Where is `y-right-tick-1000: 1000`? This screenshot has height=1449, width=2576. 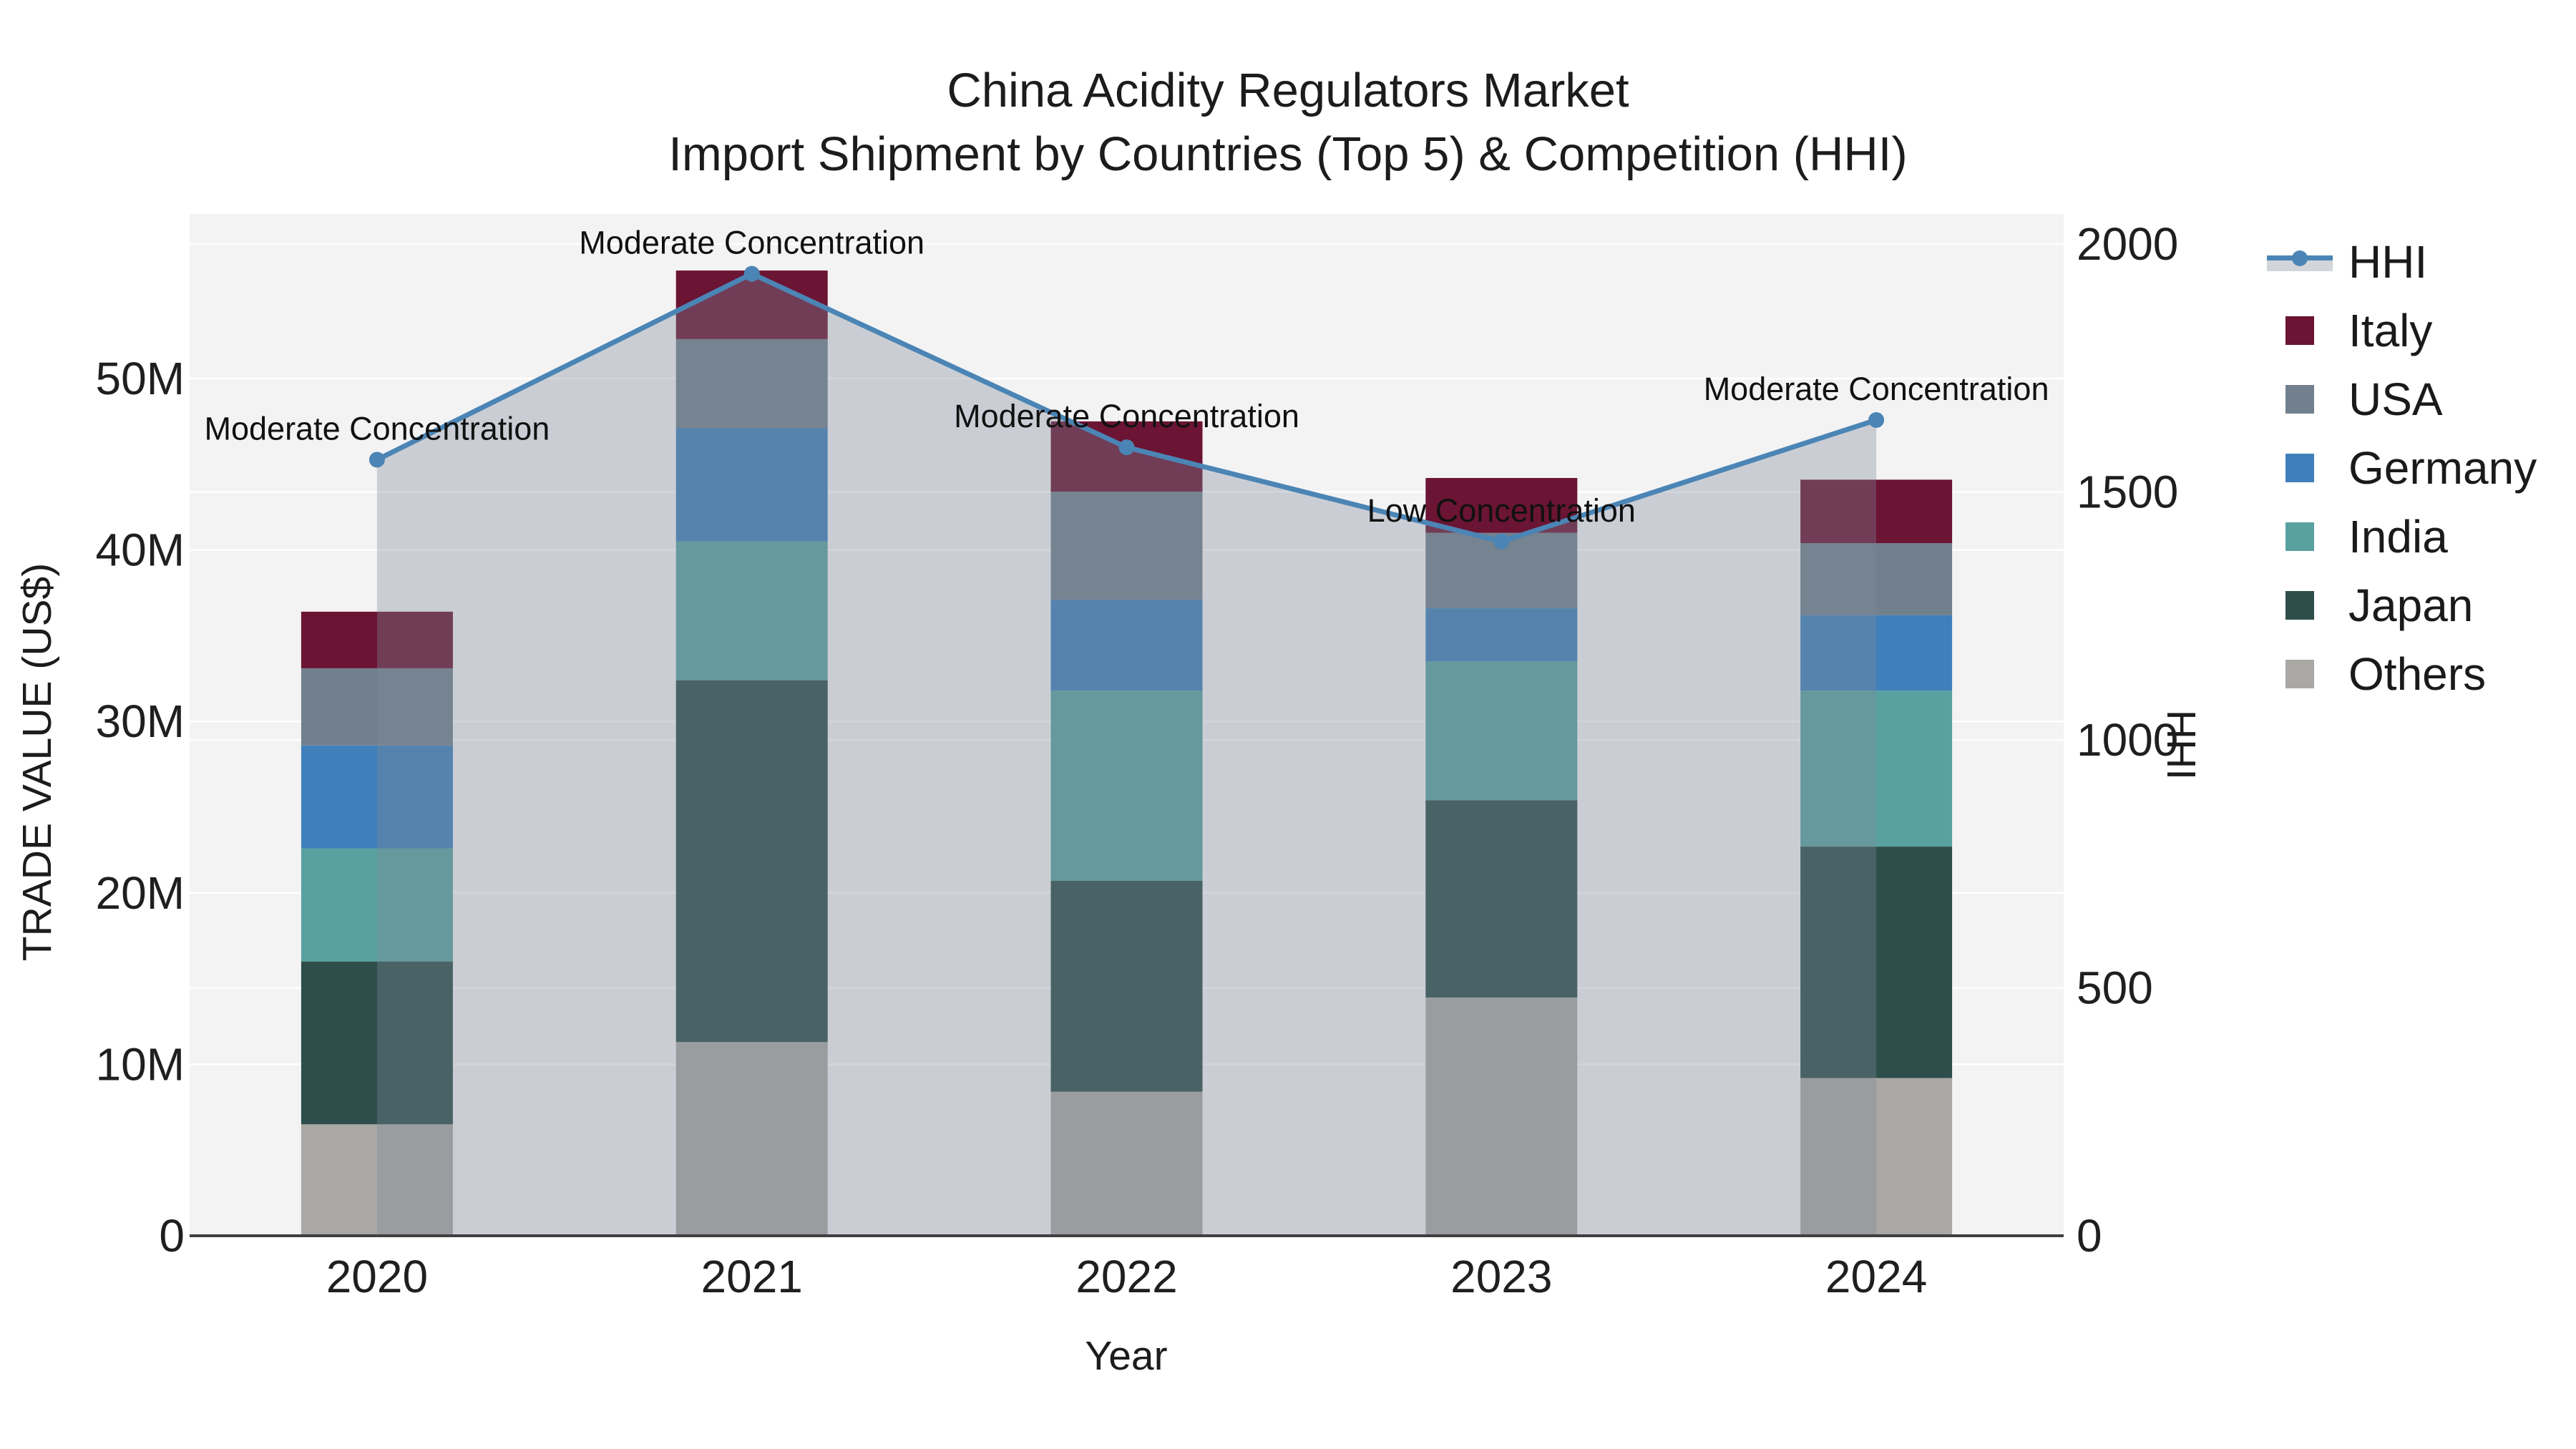 y-right-tick-1000: 1000 is located at coordinates (2127, 740).